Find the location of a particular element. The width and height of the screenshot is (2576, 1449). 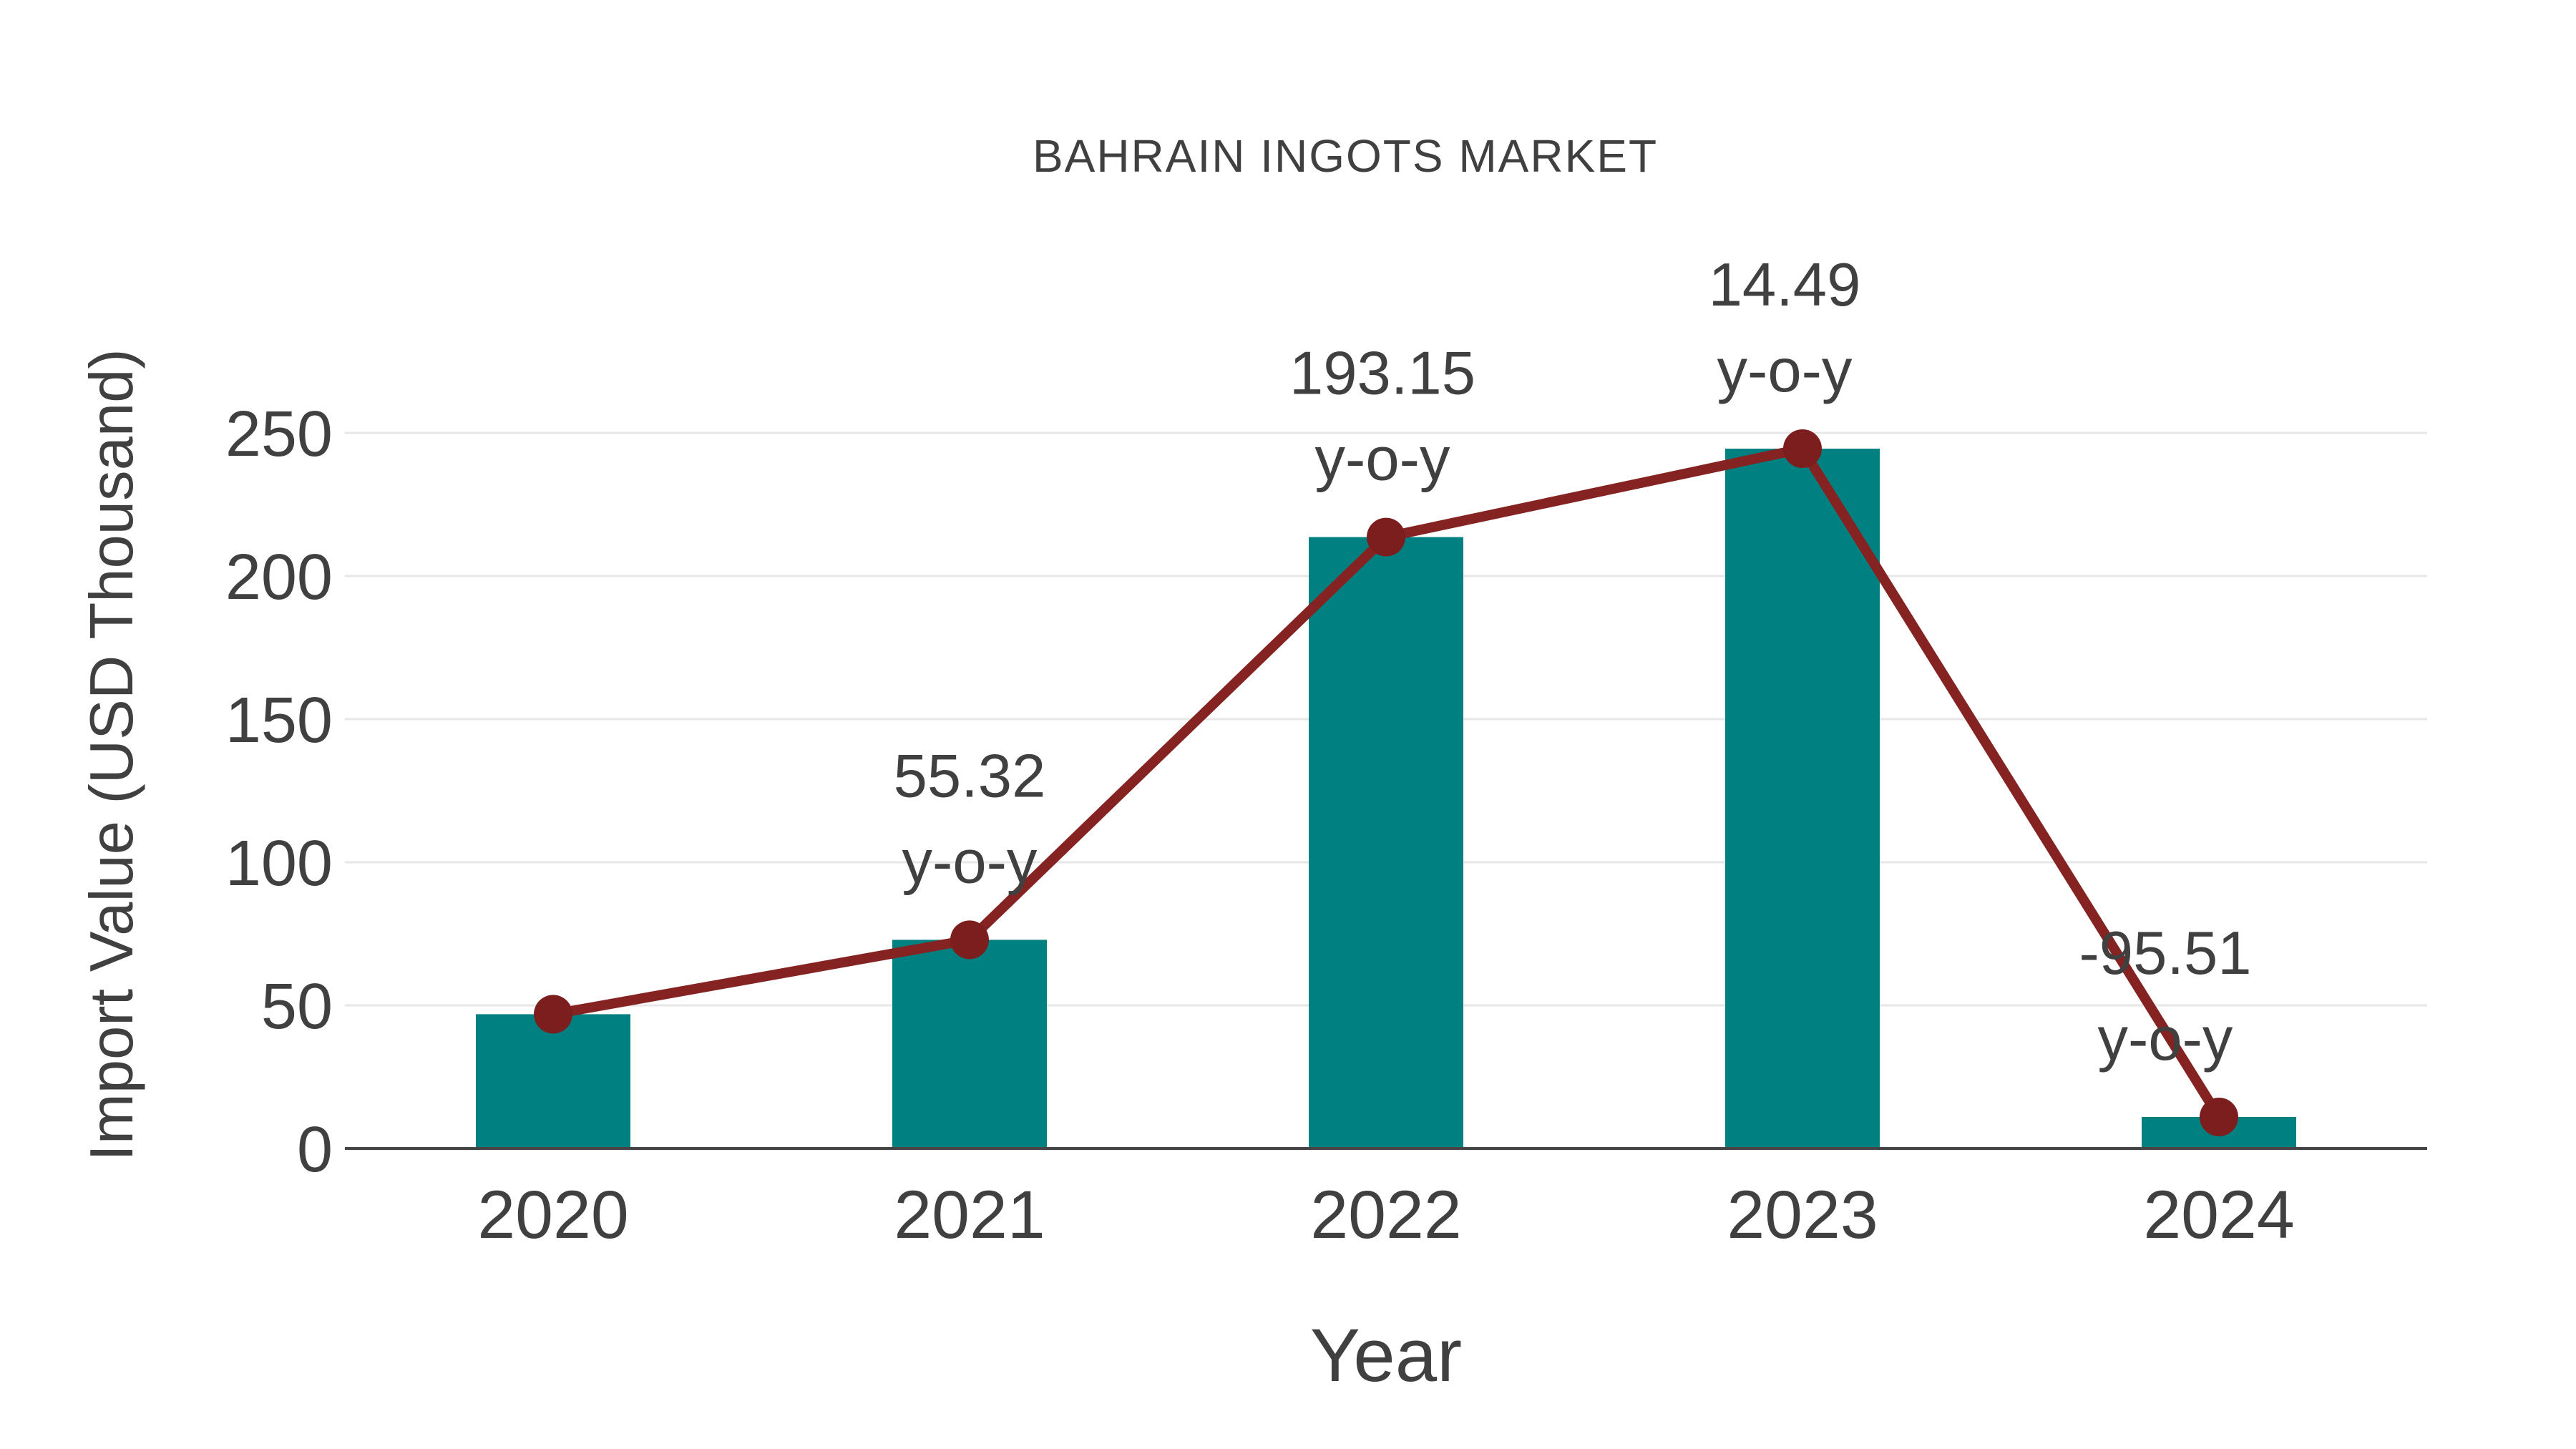

marker-2021 is located at coordinates (969, 940).